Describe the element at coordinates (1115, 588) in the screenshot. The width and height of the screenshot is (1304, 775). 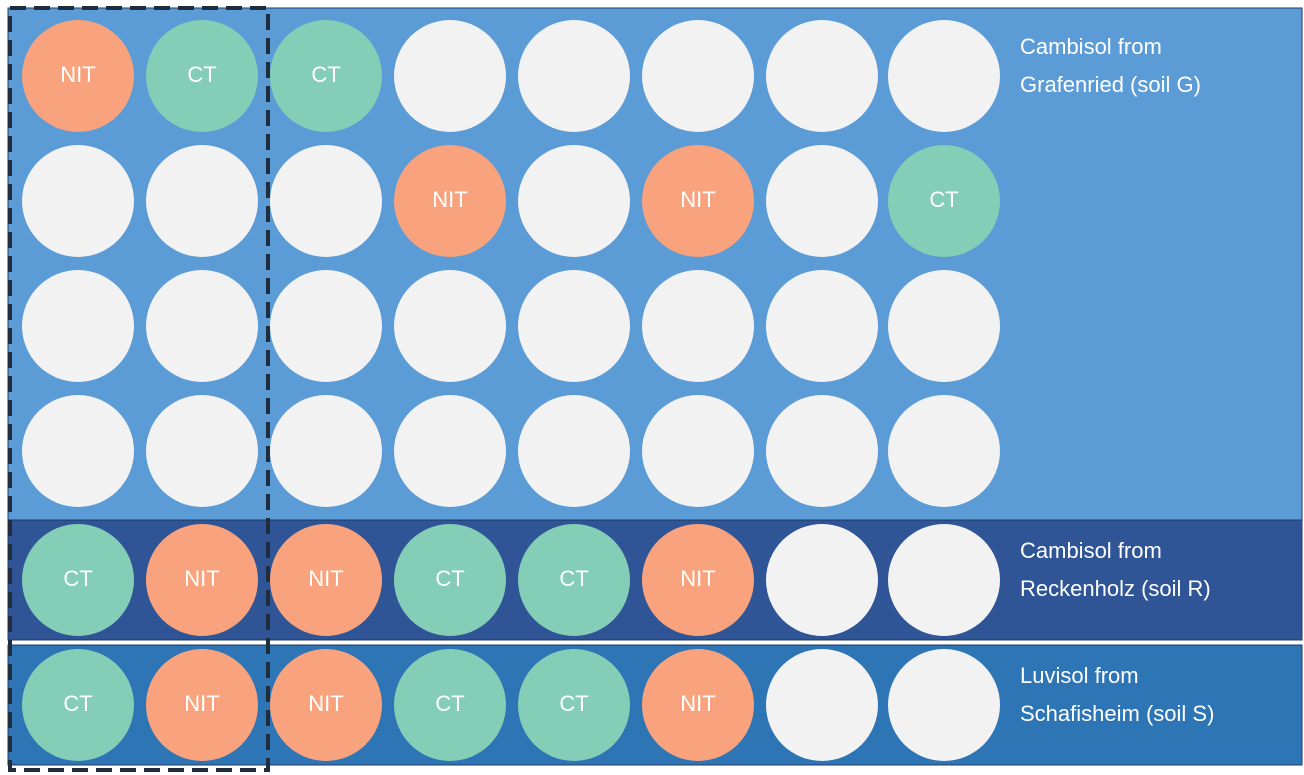
I see `panel-label: Reckenholz (soil R)` at that location.